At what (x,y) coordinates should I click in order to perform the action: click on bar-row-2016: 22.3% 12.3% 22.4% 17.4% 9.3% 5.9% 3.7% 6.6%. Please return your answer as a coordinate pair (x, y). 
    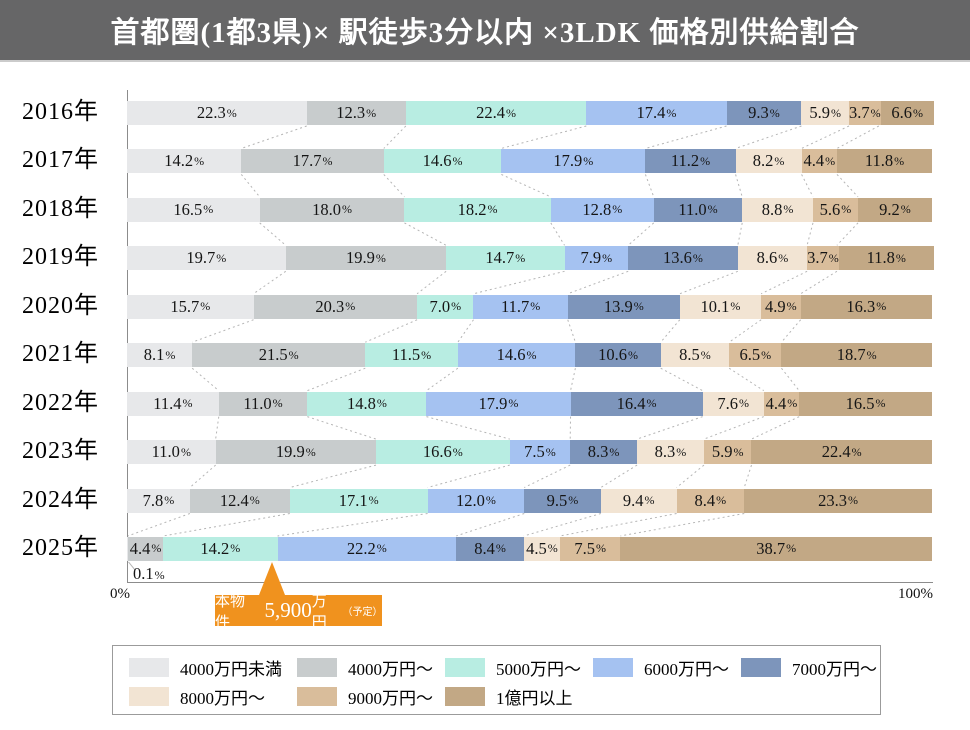
    Looking at the image, I should click on (530, 113).